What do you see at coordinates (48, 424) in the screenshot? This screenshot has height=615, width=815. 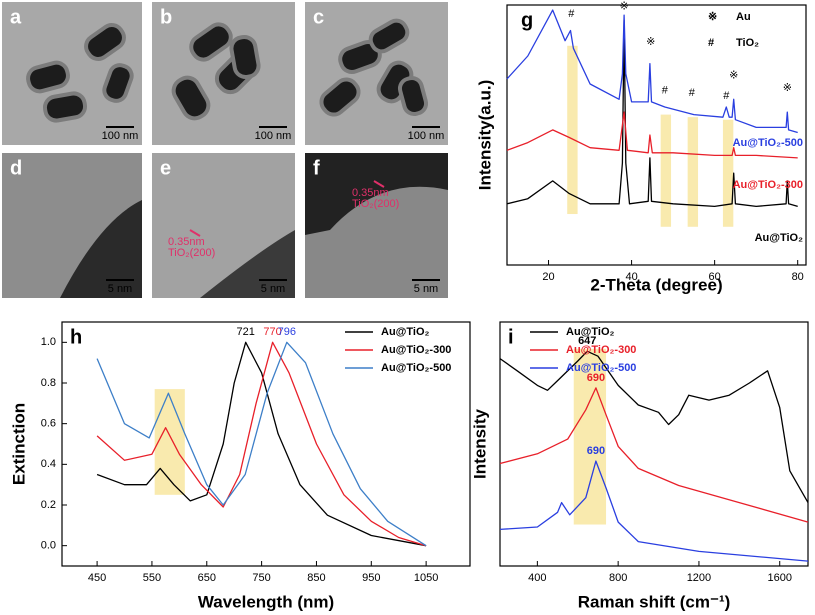 I see `y-tick-label: 0.6` at bounding box center [48, 424].